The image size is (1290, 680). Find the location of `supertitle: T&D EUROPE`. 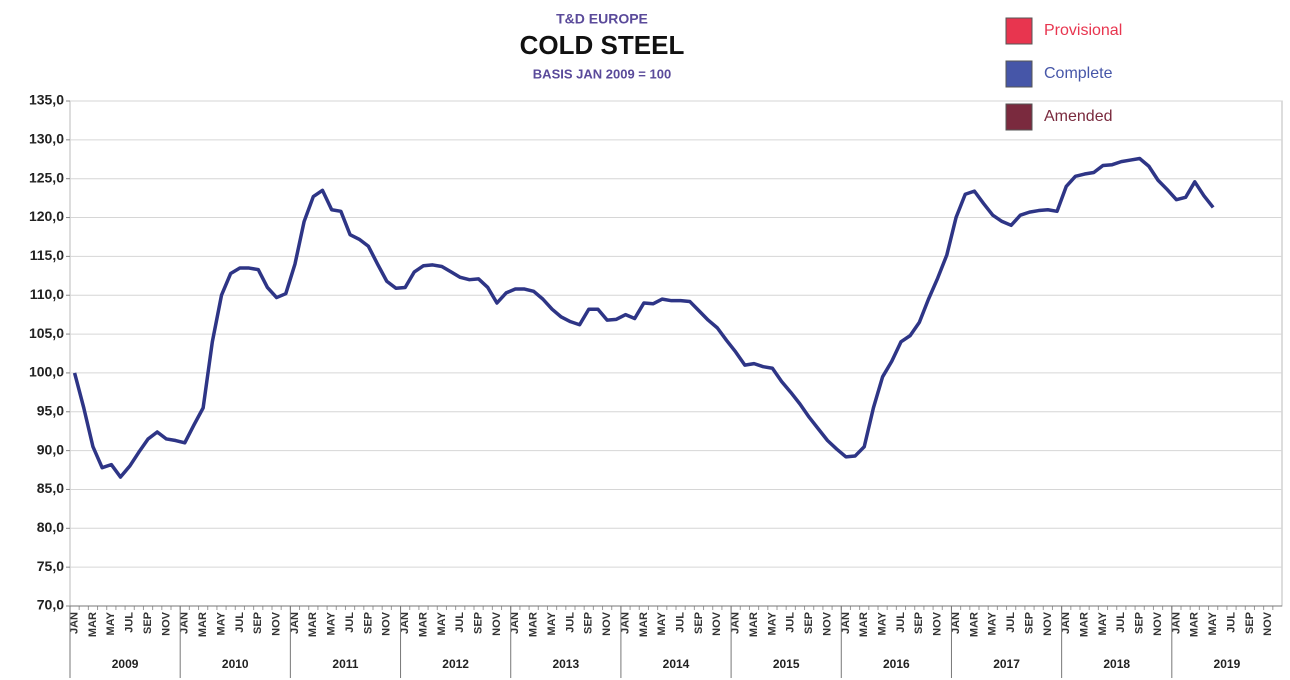

supertitle: T&D EUROPE is located at coordinates (602, 19).